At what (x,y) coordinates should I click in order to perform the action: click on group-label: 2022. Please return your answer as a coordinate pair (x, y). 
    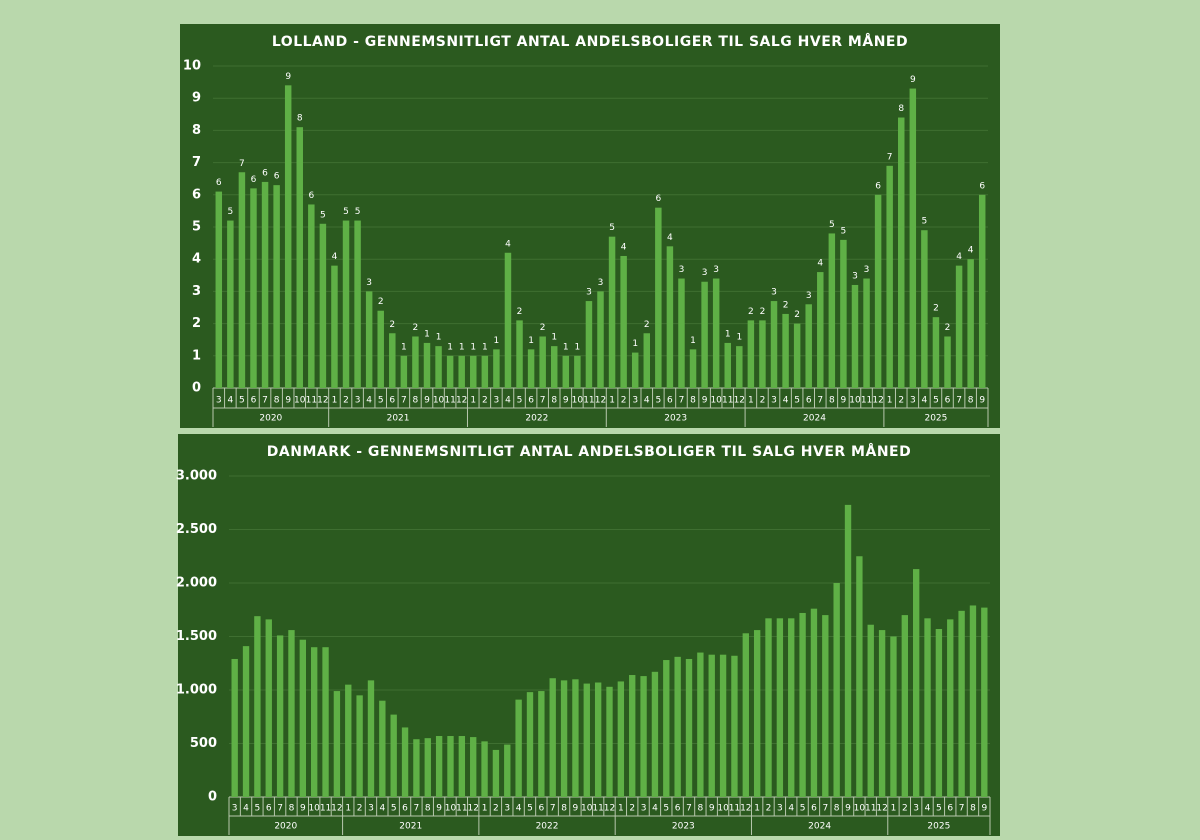
    Looking at the image, I should click on (547, 827).